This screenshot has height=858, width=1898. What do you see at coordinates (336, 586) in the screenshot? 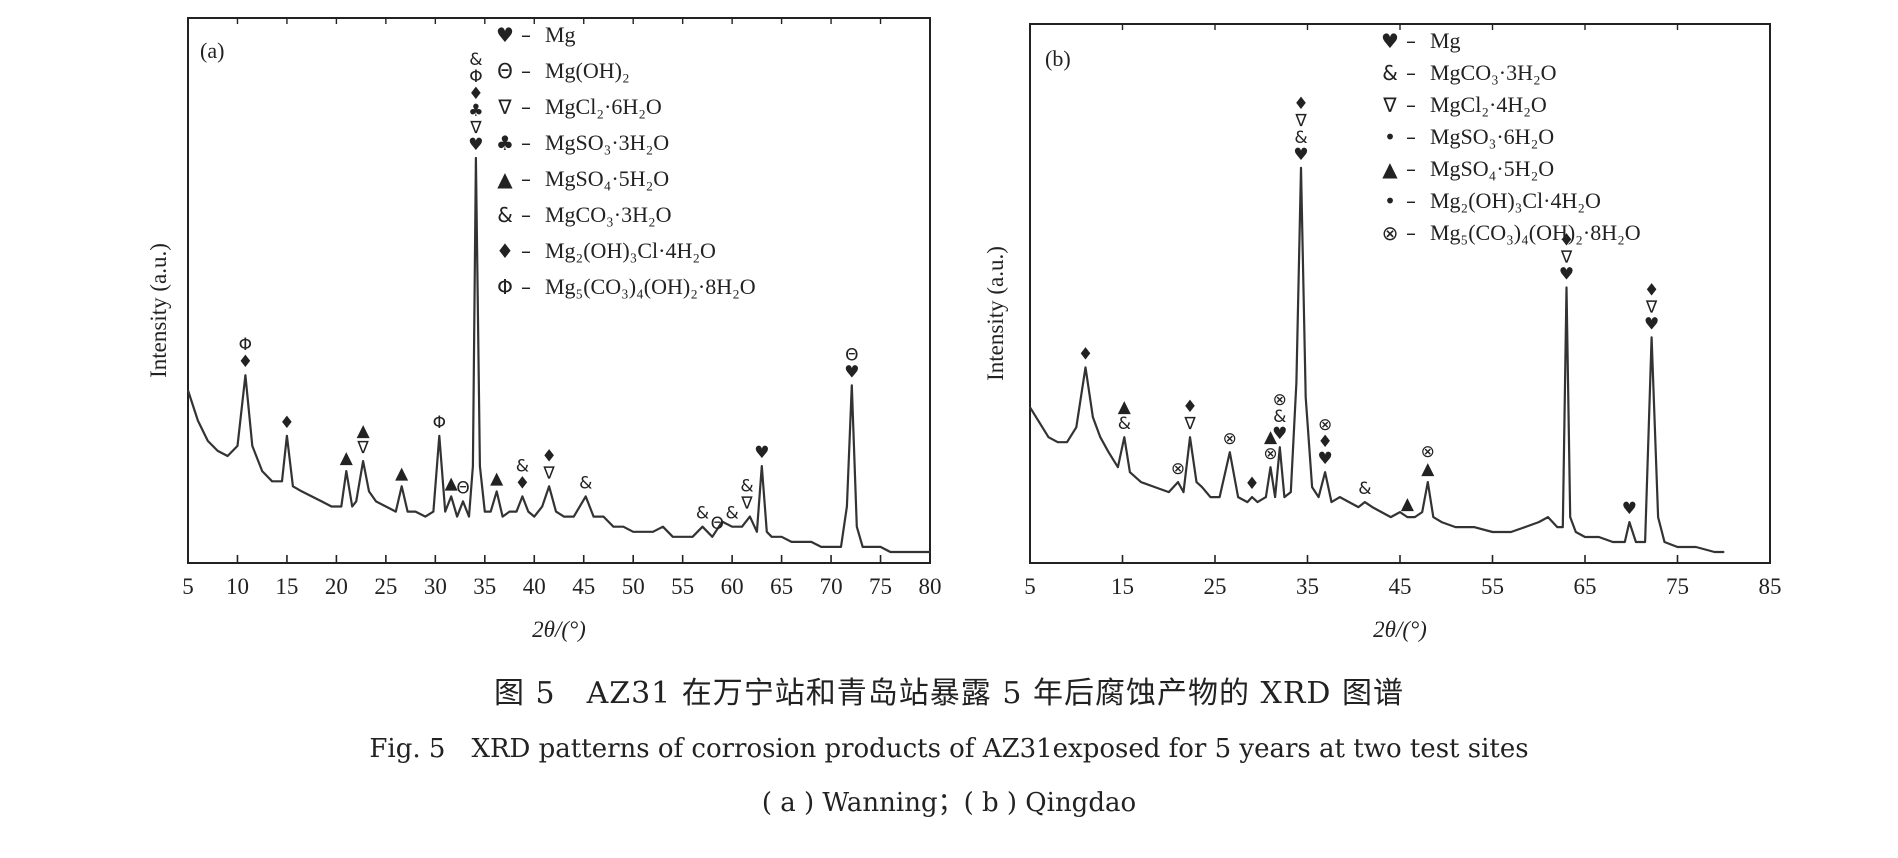
I see `x-tick-label: 20` at bounding box center [336, 586].